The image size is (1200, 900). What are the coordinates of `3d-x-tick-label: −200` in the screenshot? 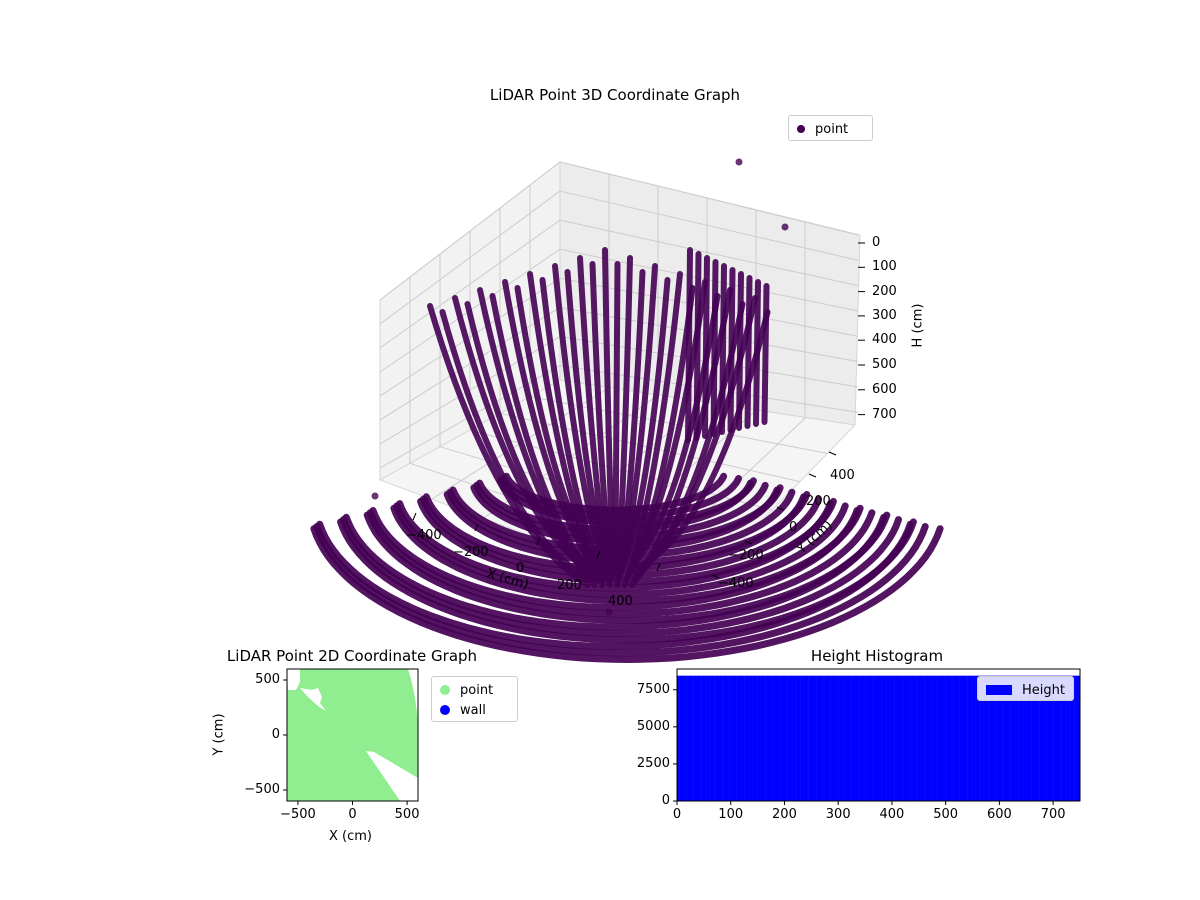 It's located at (471, 552).